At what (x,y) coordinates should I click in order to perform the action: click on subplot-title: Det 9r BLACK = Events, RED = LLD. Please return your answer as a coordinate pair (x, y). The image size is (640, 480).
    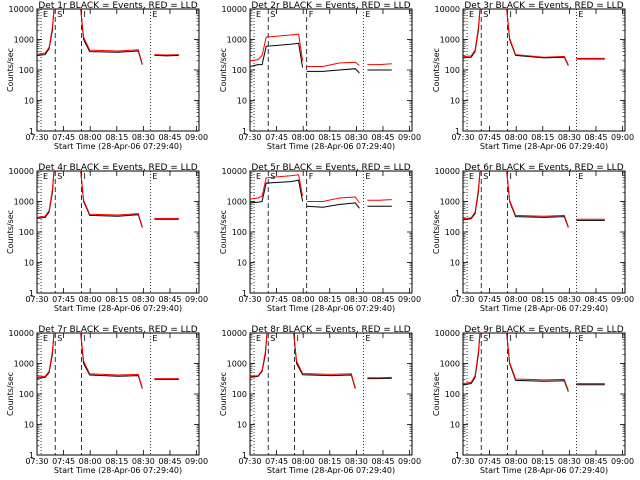
    Looking at the image, I should click on (543, 330).